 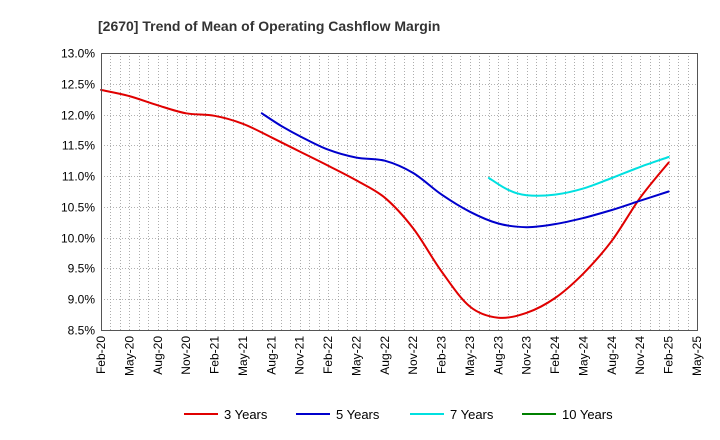 What do you see at coordinates (578, 176) in the screenshot?
I see `series-line-7-years` at bounding box center [578, 176].